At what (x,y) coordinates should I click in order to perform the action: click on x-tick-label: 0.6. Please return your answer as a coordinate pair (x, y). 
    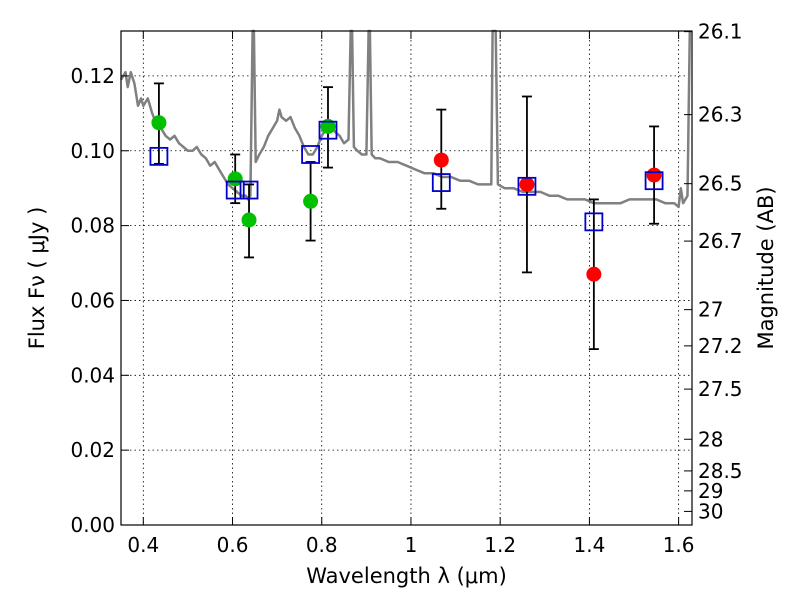
    Looking at the image, I should click on (233, 545).